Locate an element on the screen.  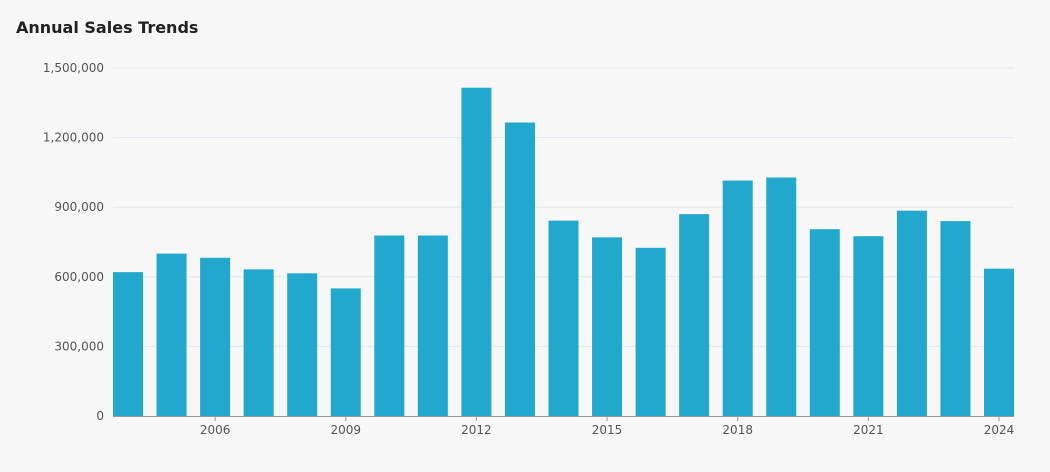
y-tick-label: 300,000 is located at coordinates (79, 346).